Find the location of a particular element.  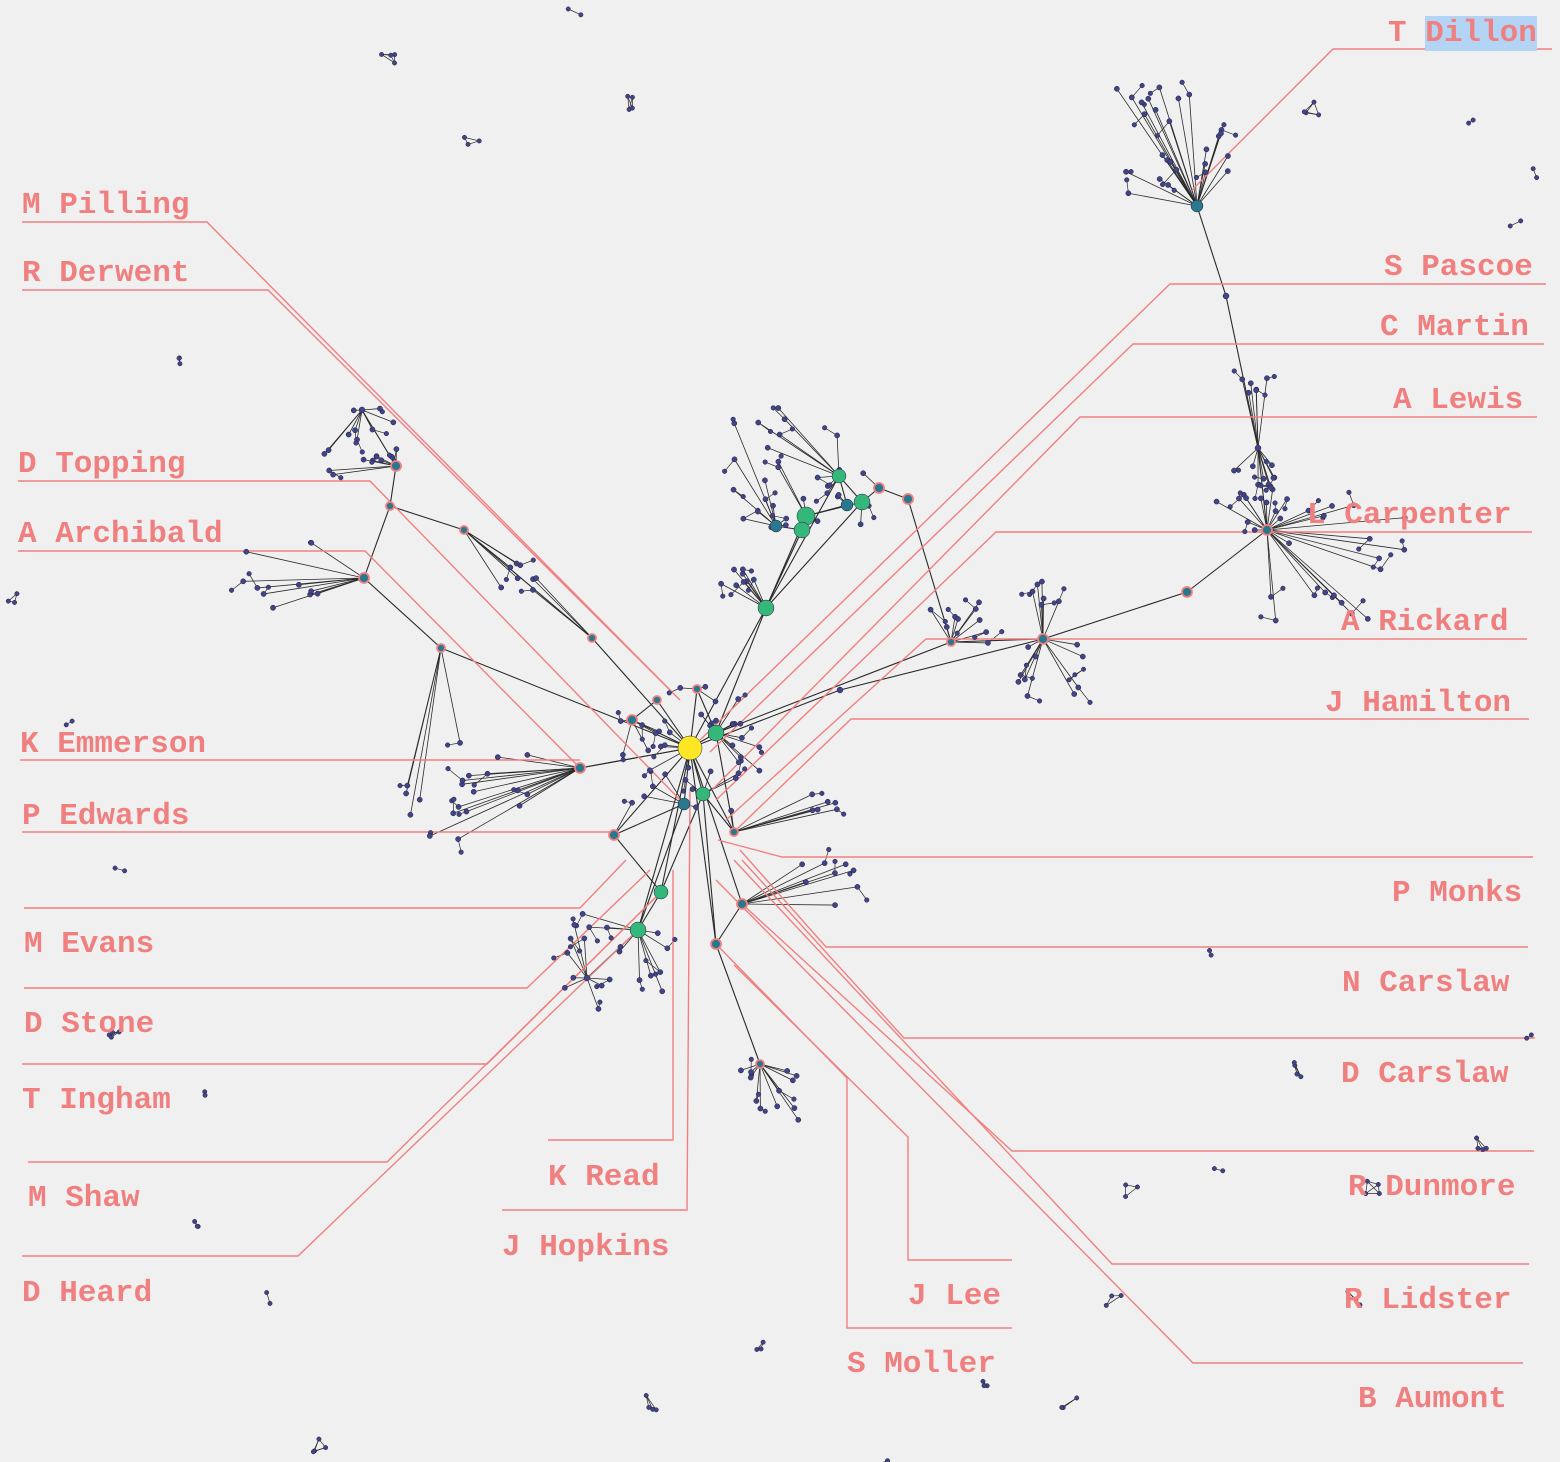

author-label-n-carslaw: N Carslaw is located at coordinates (1426, 983).